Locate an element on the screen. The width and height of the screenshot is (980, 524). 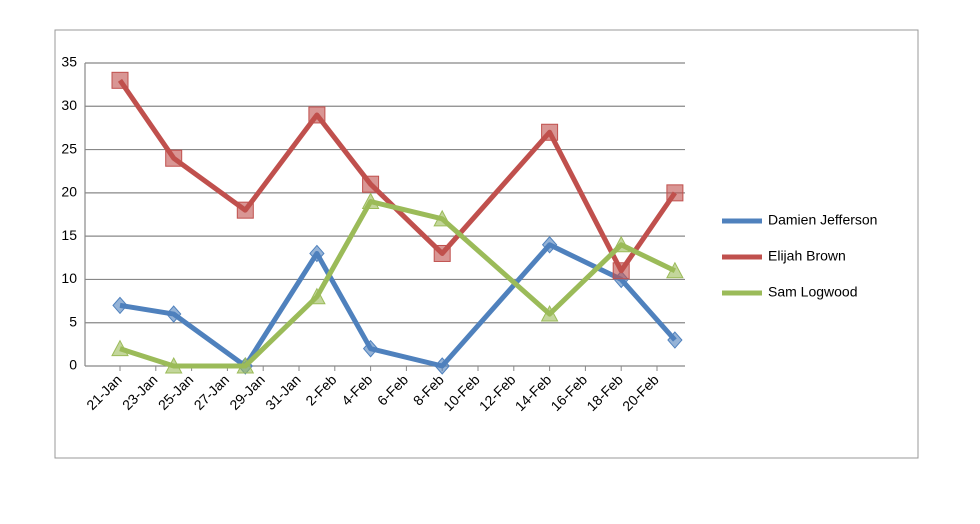
y-tick-label: 5 is located at coordinates (73, 321).